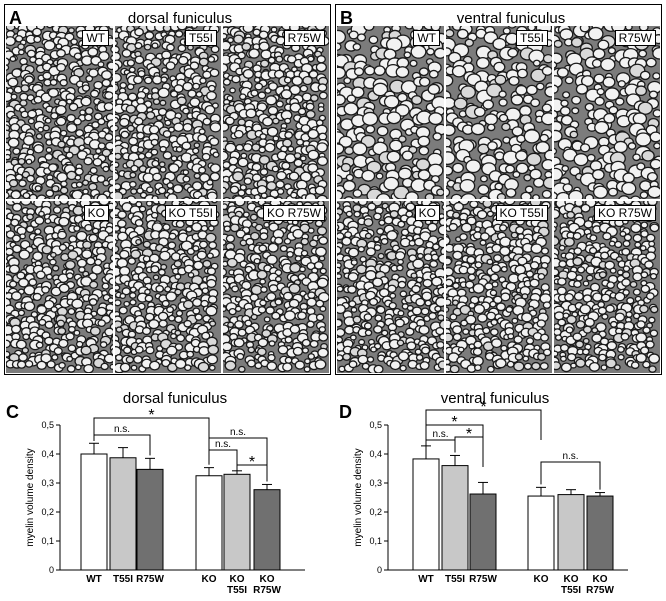 This screenshot has height=601, width=666. What do you see at coordinates (511, 18) in the screenshot?
I see `panel-b-title: ventral funiculus` at bounding box center [511, 18].